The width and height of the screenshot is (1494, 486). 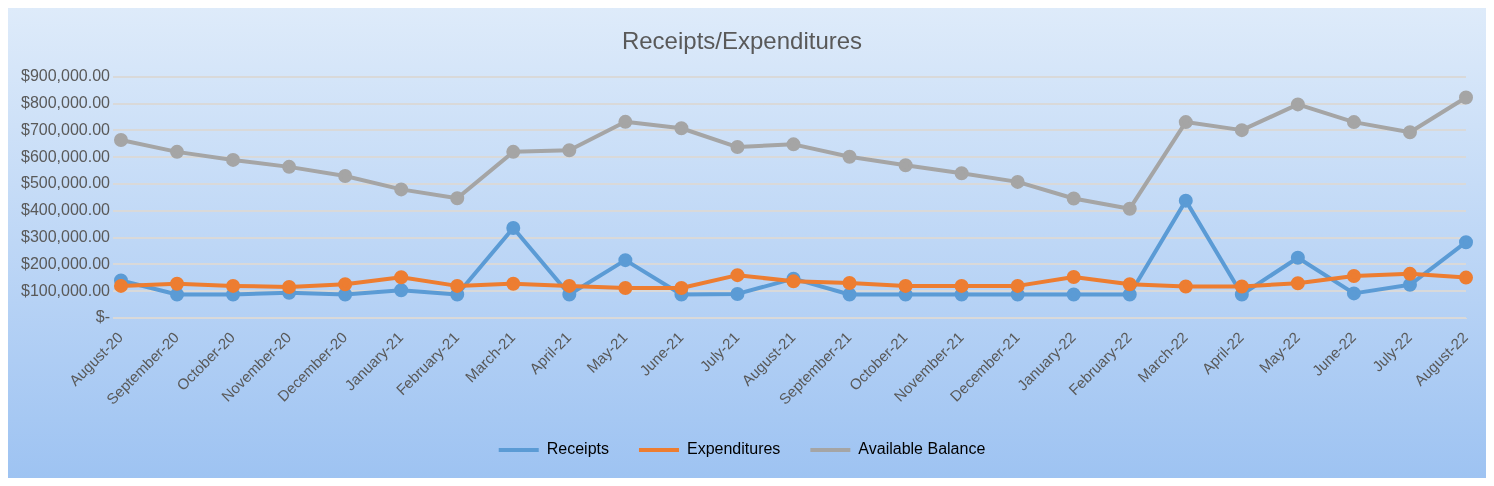 I want to click on y-tick-label: $600,000.00, so click(x=65, y=156).